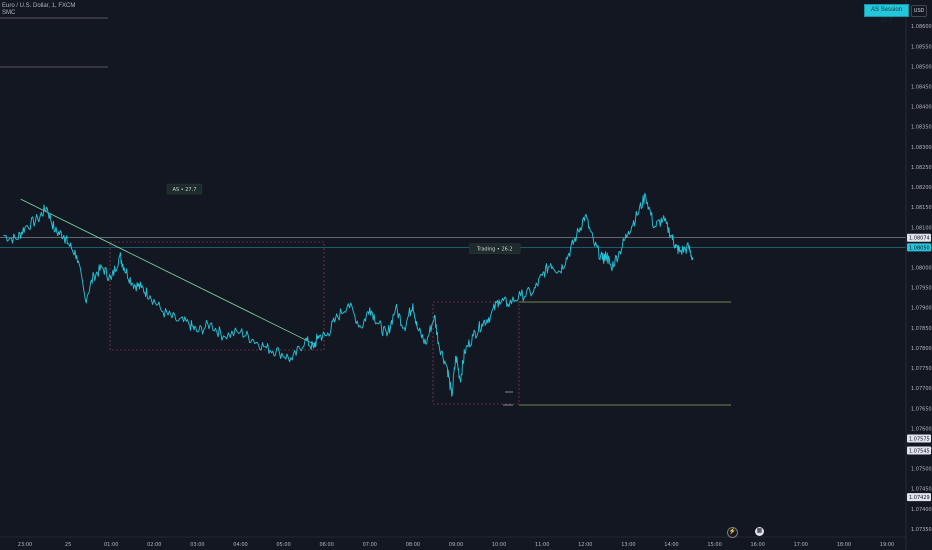  I want to click on x-tick-label: 06:00, so click(326, 545).